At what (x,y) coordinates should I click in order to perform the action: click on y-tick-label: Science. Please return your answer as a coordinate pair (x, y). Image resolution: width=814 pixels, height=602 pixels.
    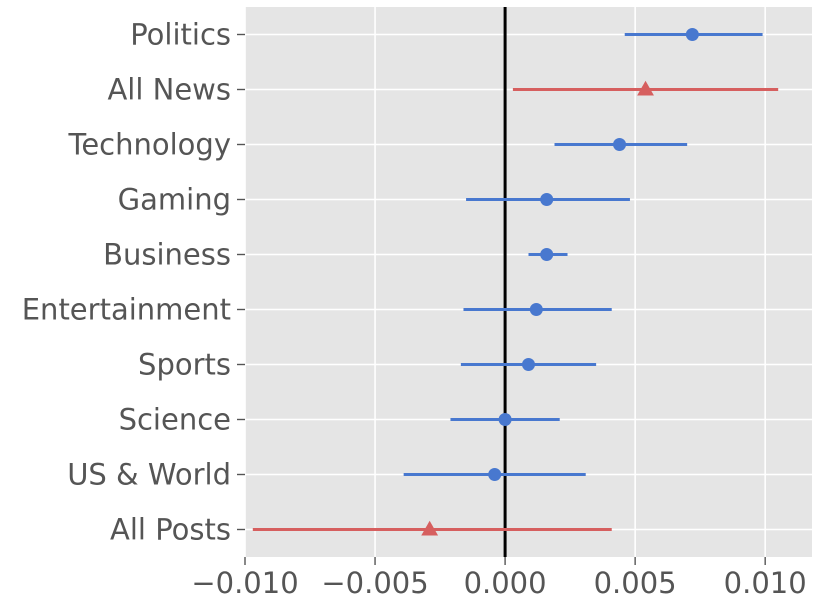
    Looking at the image, I should click on (175, 420).